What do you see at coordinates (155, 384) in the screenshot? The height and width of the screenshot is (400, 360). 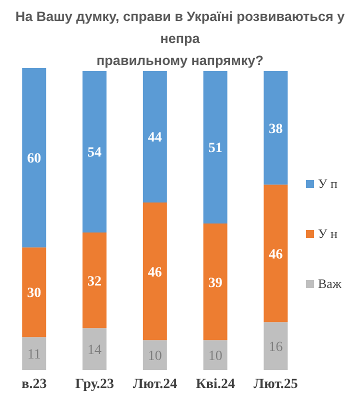 I see `x-tick-label: Лют.24` at bounding box center [155, 384].